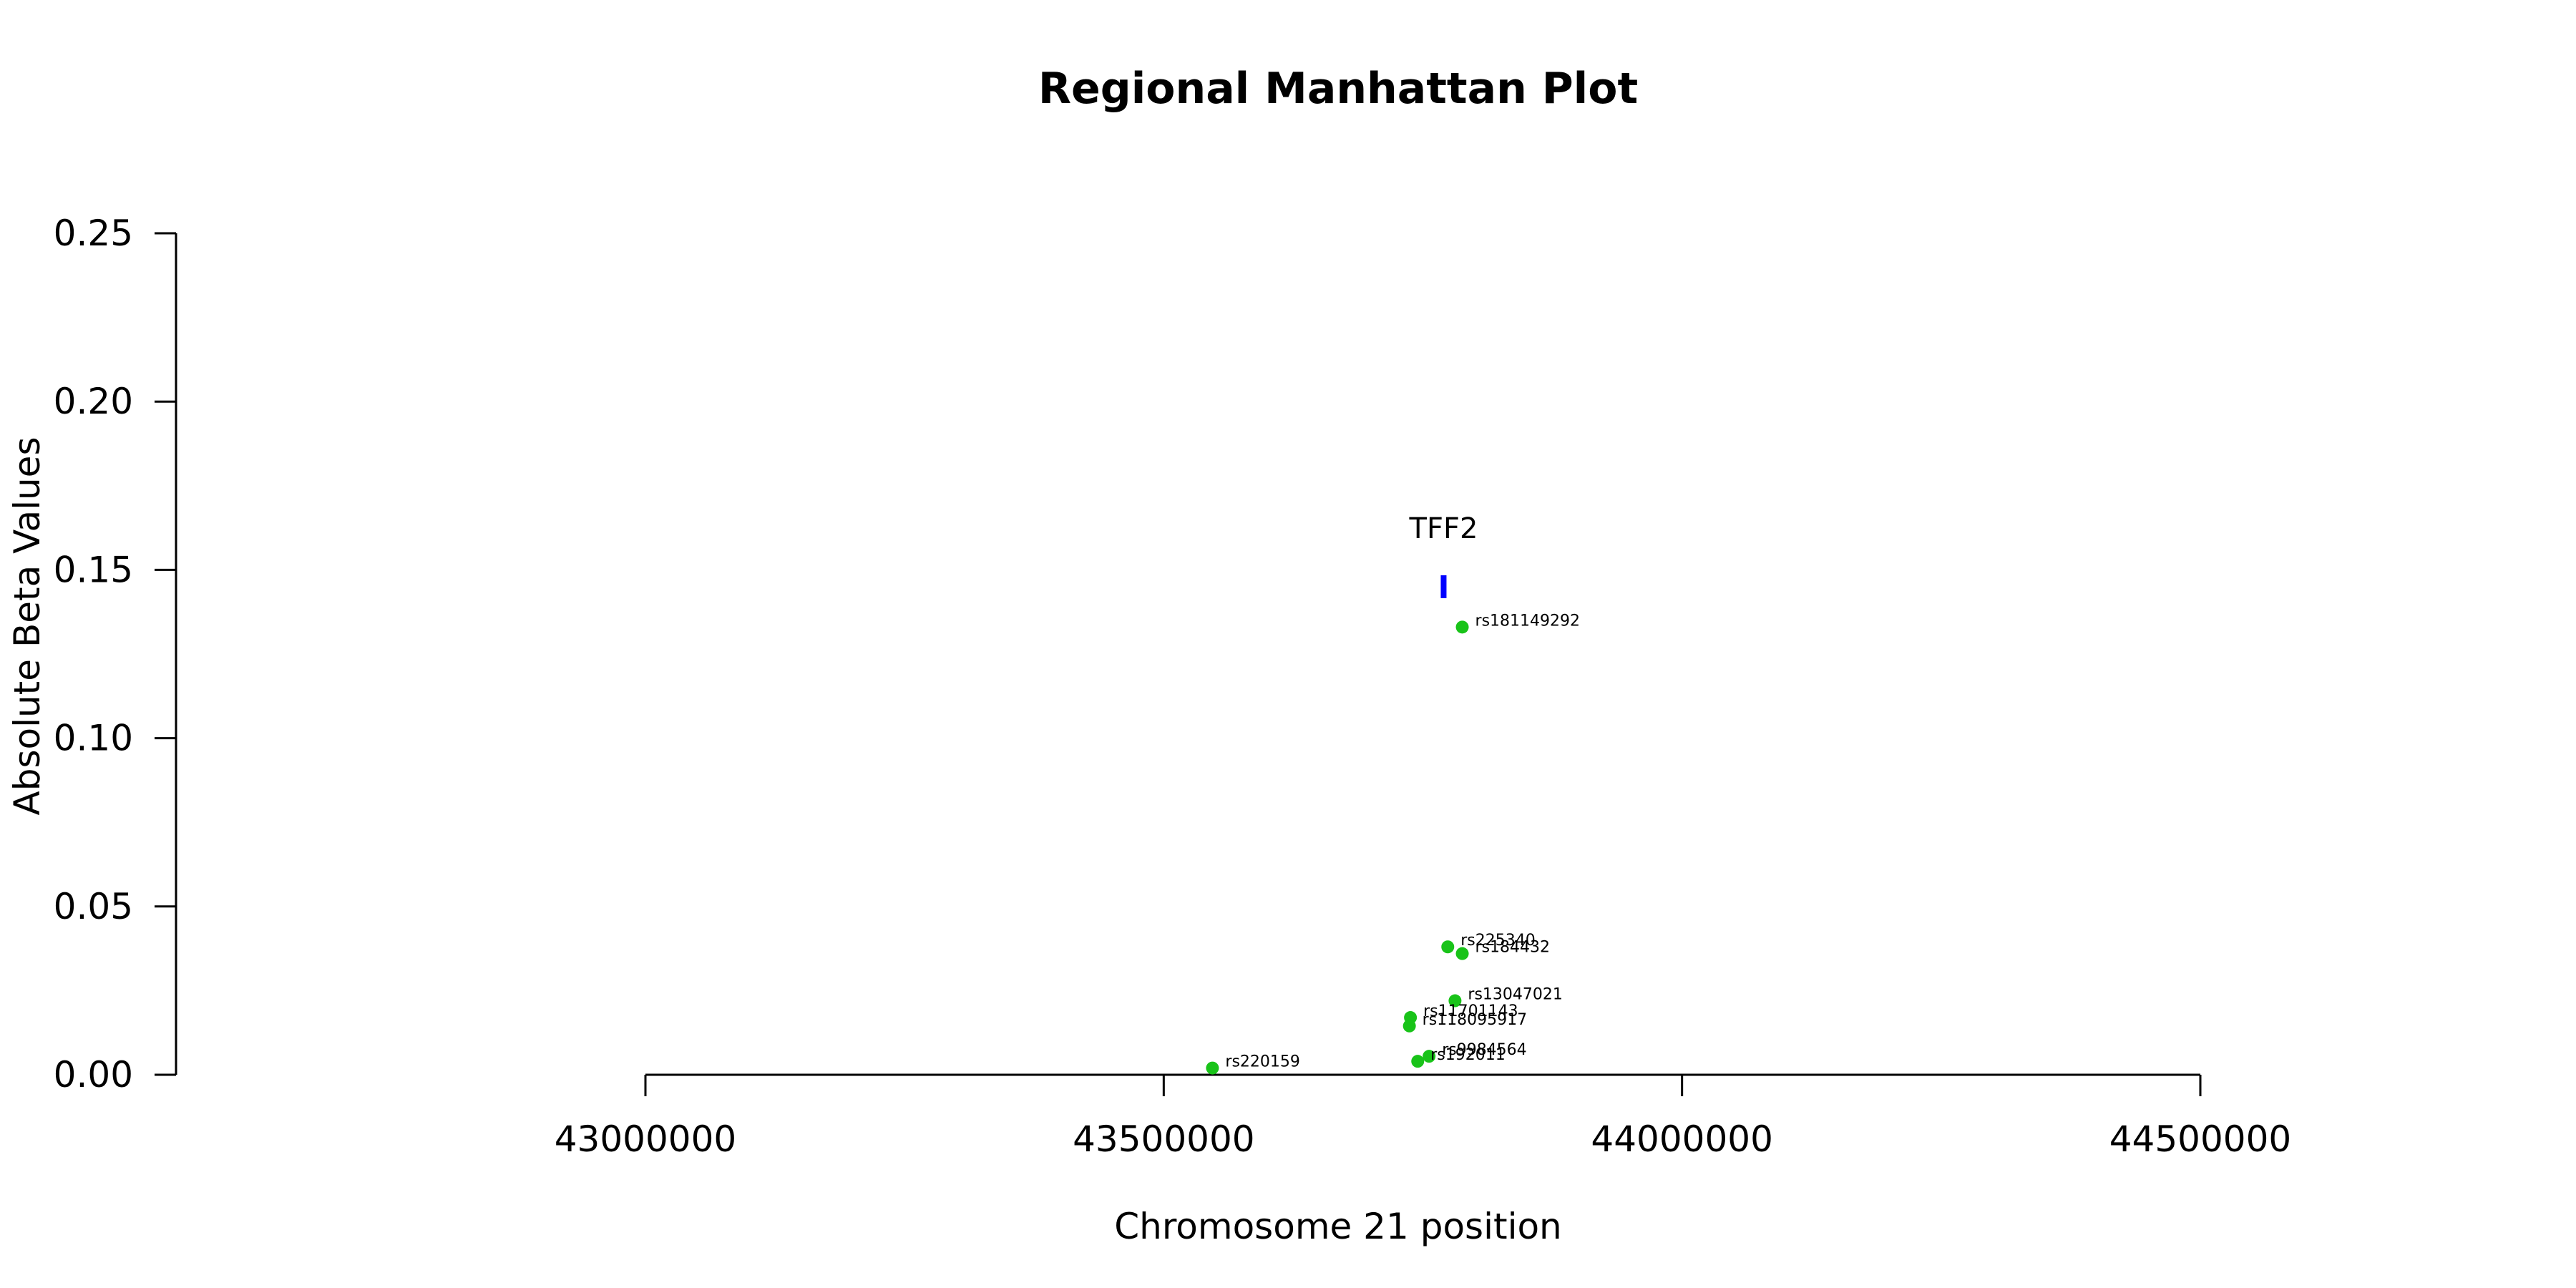  Describe the element at coordinates (1498, 941) in the screenshot. I see `snp-label: rs225340` at that location.